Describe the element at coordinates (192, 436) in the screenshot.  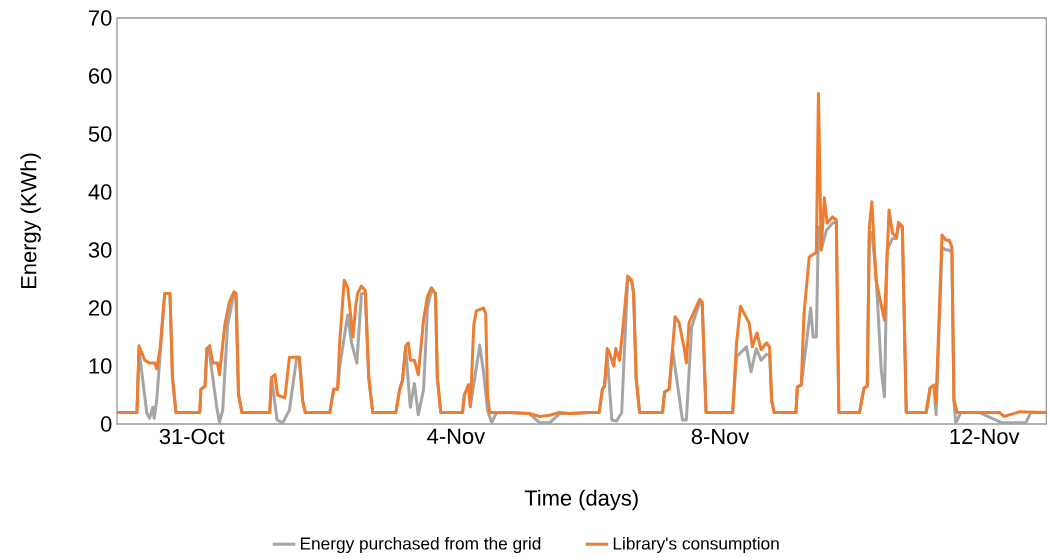
I see `x-tick-label: 31-Oct` at that location.